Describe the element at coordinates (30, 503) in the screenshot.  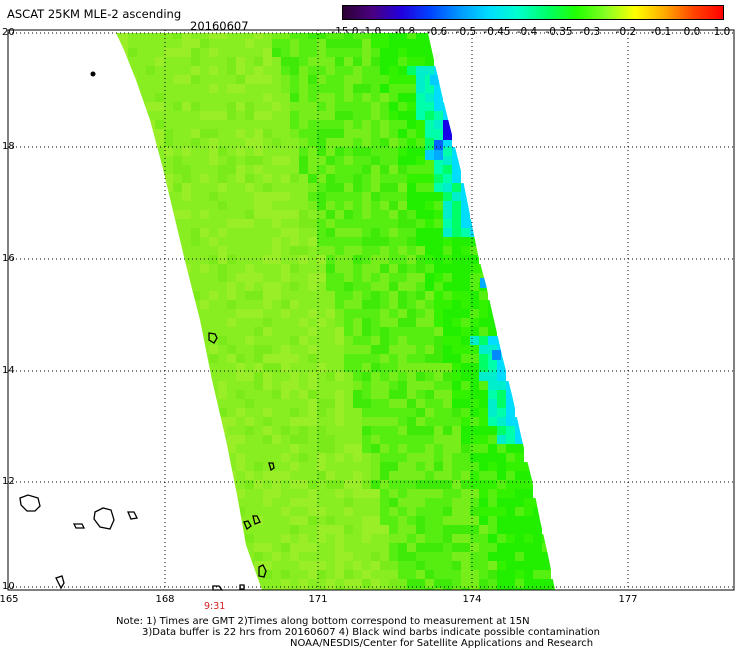
I see `island-outline` at that location.